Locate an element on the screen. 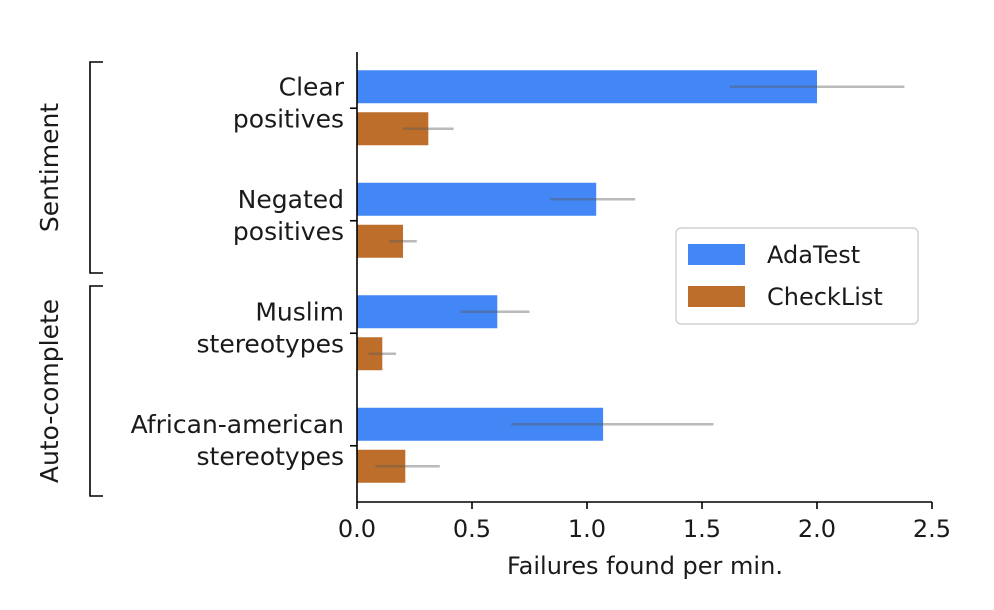 This screenshot has width=994, height=610. category-group-brackets: Sentiment Auto-complete is located at coordinates (69, 279).